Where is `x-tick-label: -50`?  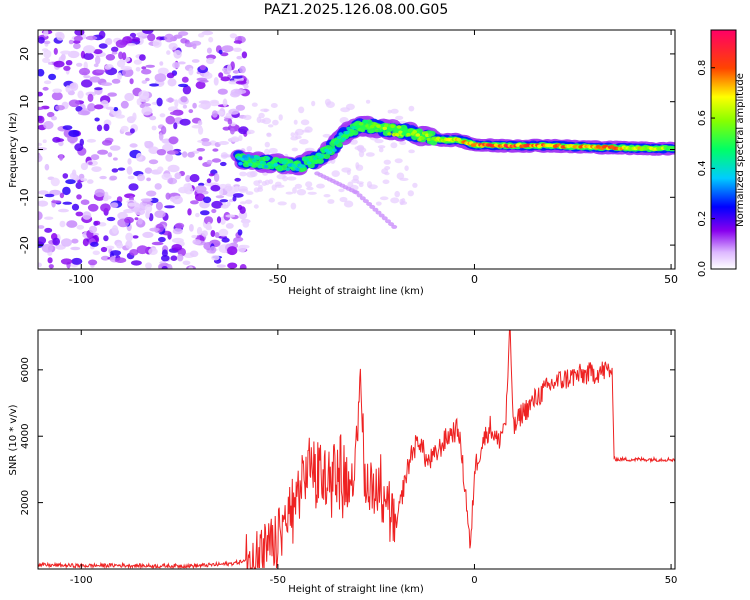
x-tick-label: -50 is located at coordinates (278, 279).